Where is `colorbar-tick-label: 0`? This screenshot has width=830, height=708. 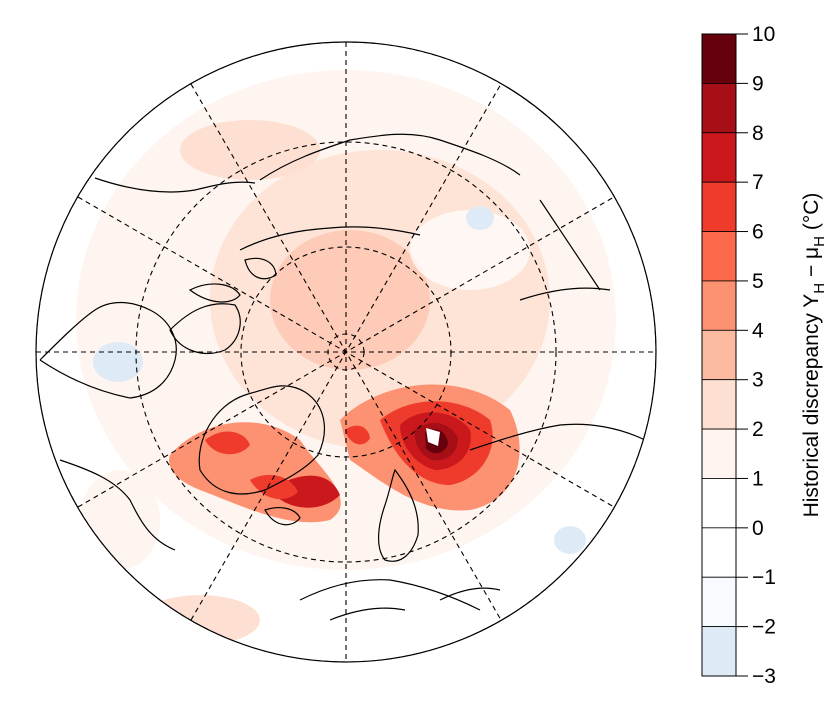 colorbar-tick-label: 0 is located at coordinates (758, 528).